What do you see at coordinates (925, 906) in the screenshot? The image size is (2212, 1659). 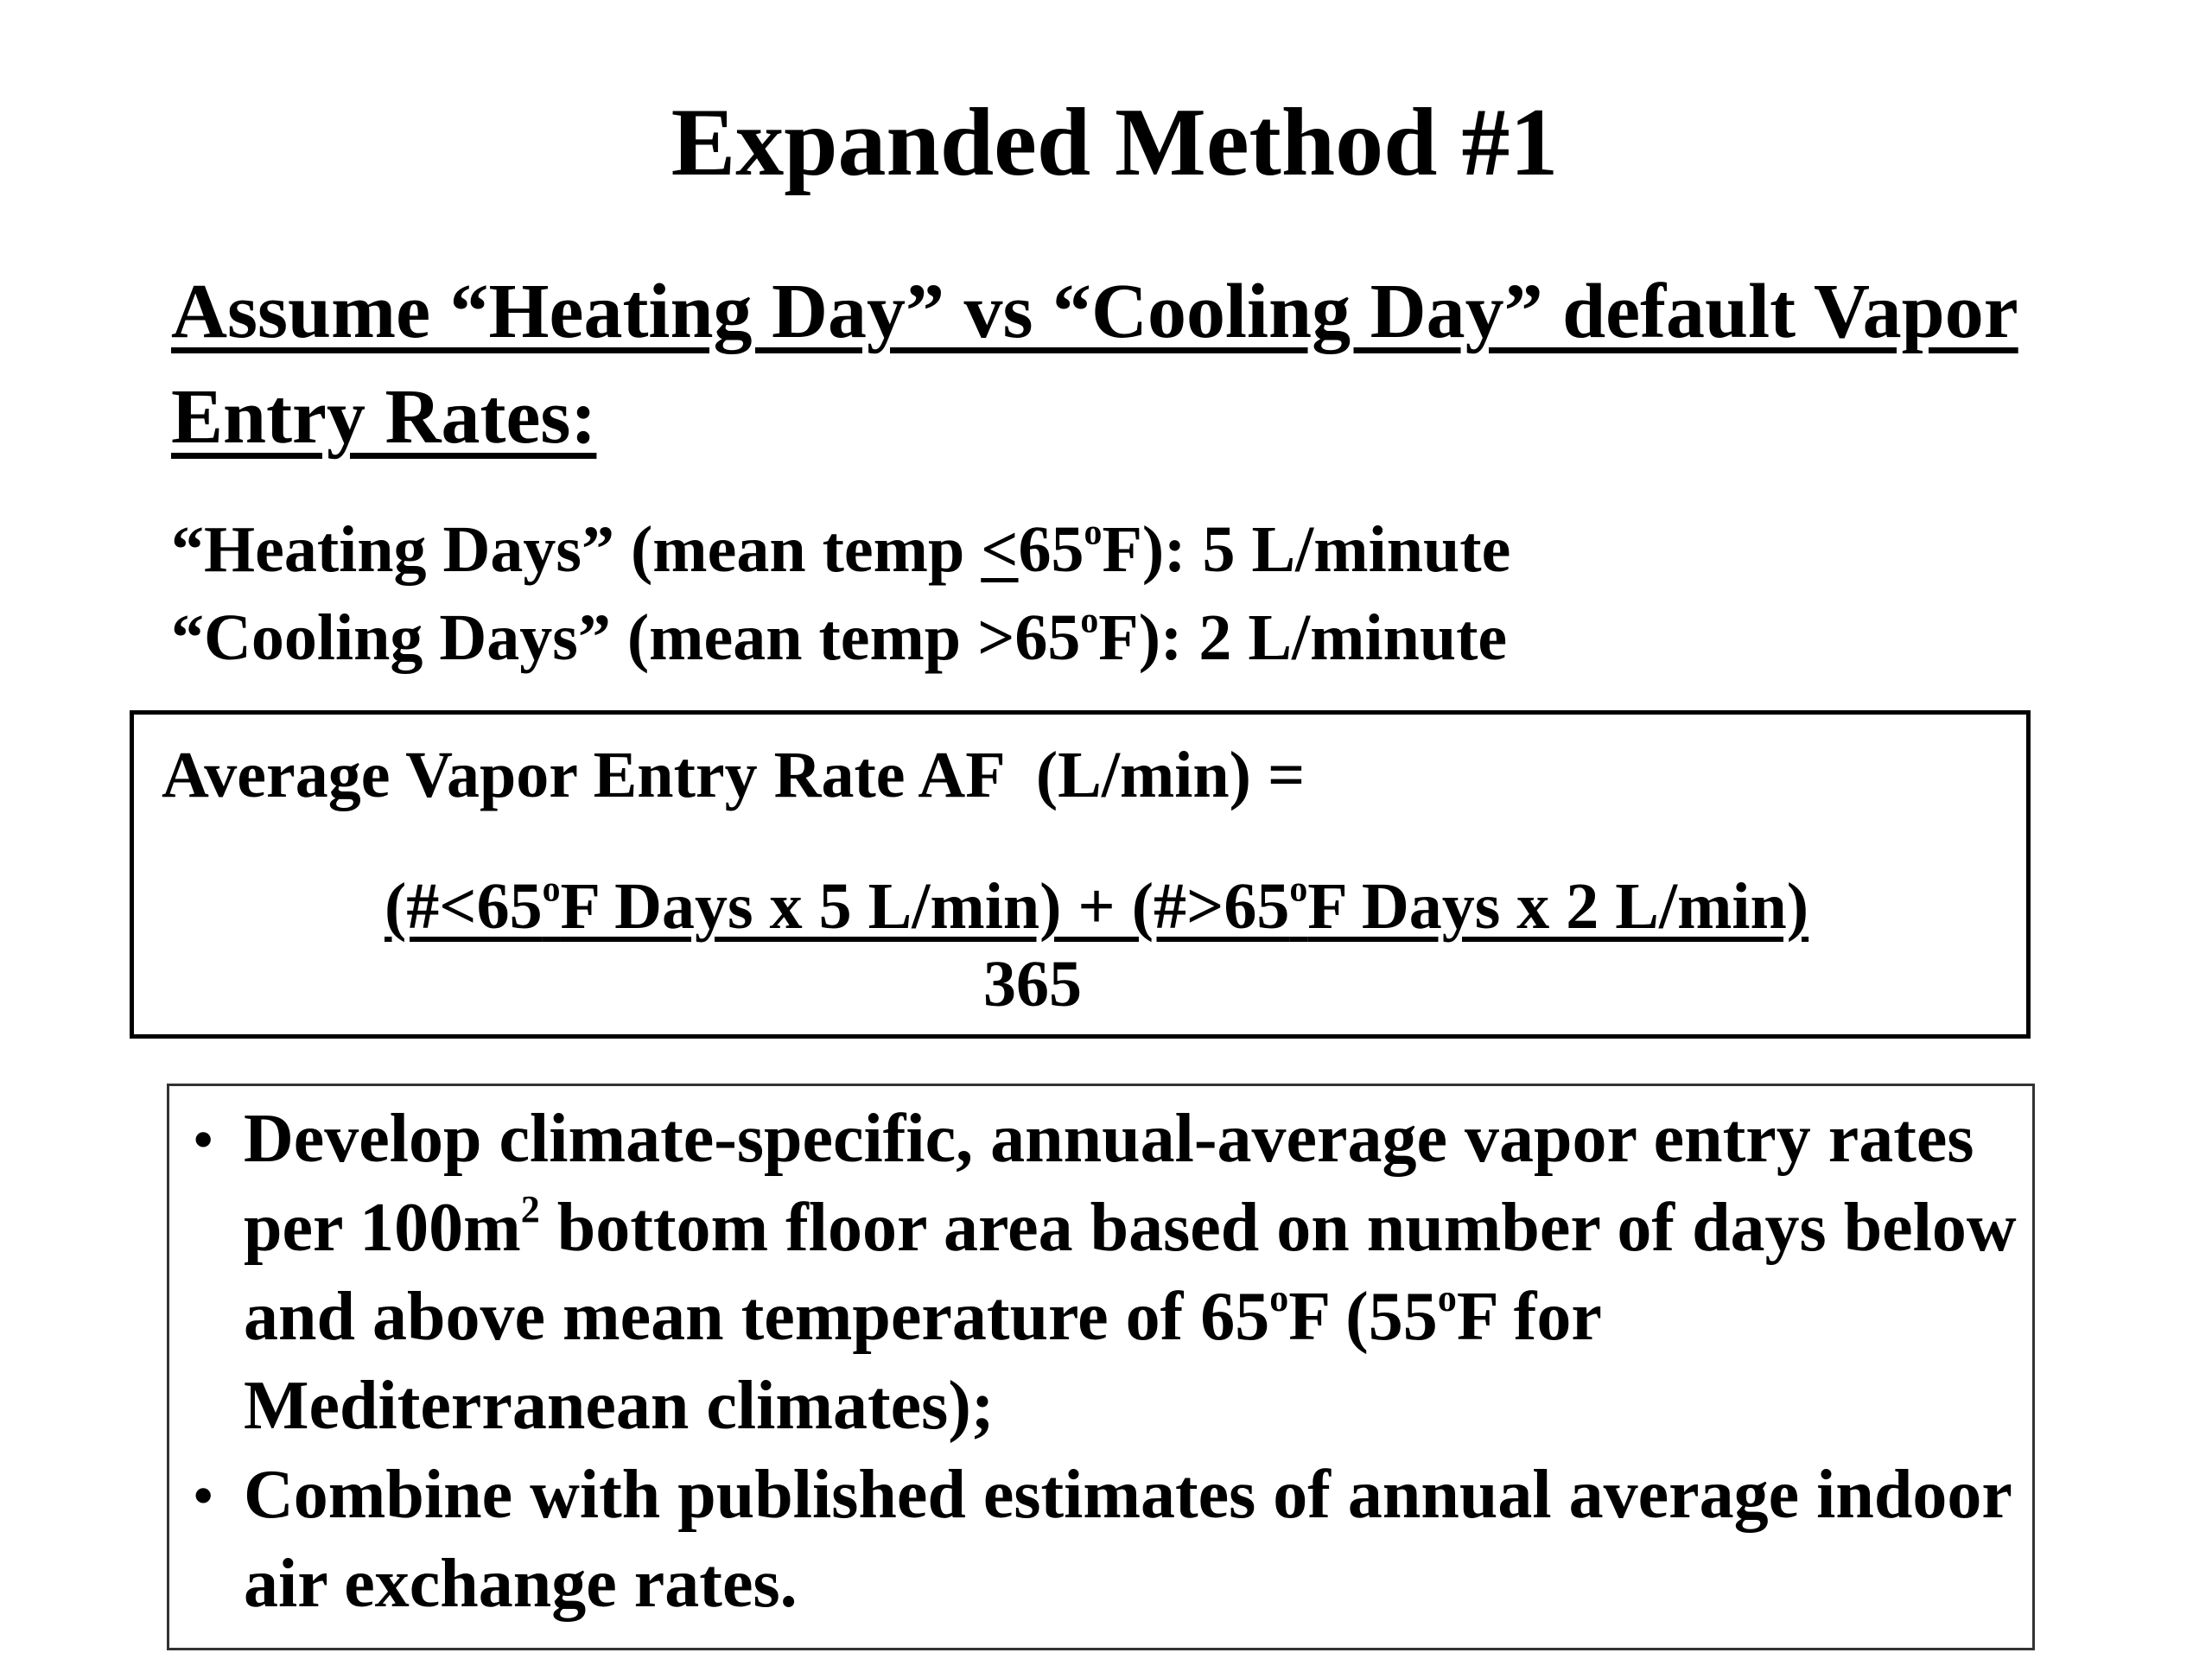 I see `numerator-part-2: F Days x 5 L/min) + (#>65` at bounding box center [925, 906].